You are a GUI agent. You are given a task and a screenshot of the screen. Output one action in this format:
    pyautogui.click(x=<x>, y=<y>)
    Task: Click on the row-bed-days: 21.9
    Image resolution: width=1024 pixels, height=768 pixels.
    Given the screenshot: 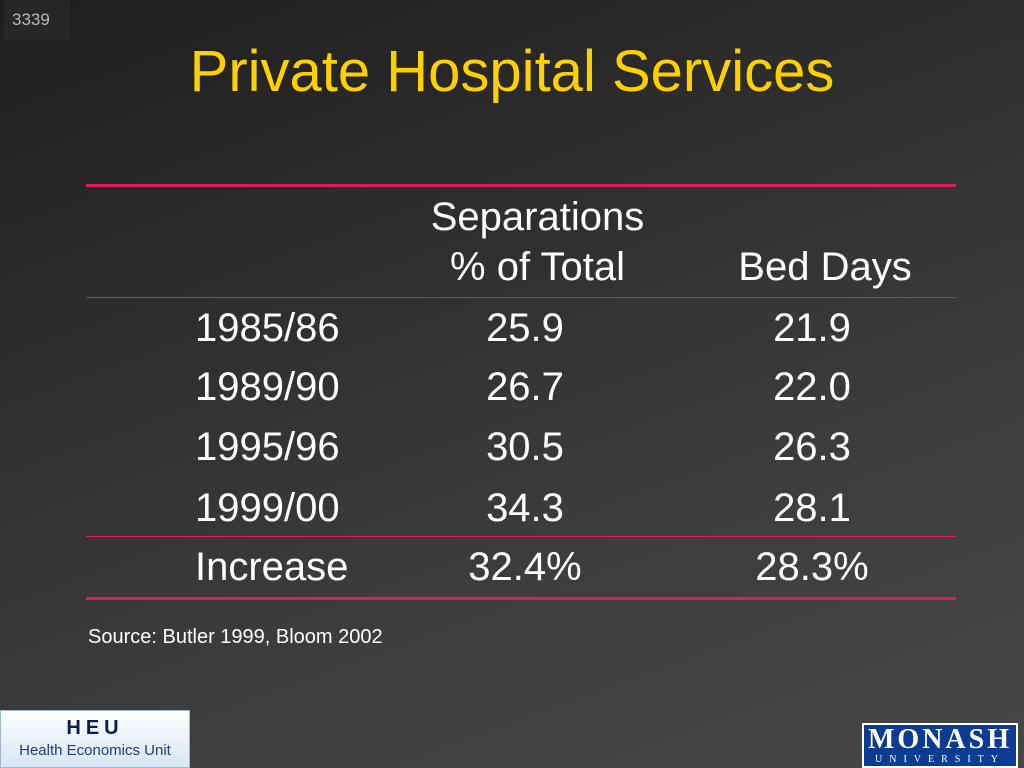 What is the action you would take?
    pyautogui.click(x=812, y=328)
    